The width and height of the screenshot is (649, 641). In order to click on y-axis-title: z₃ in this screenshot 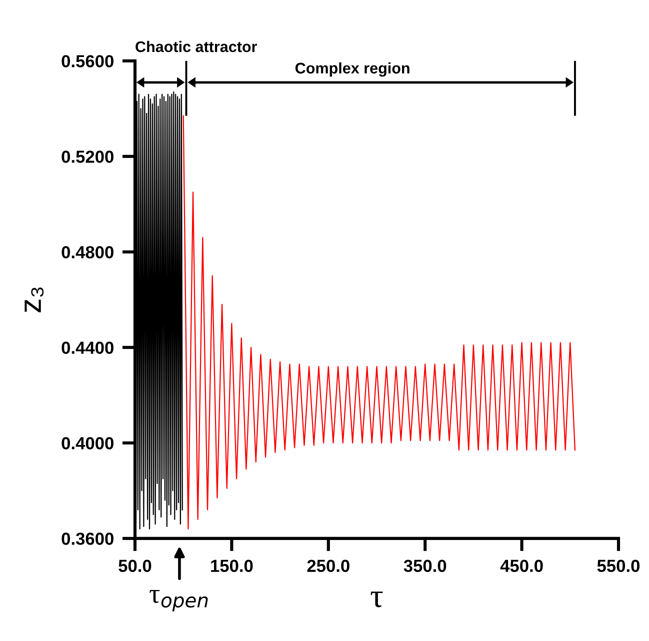, I will do `click(34, 300)`.